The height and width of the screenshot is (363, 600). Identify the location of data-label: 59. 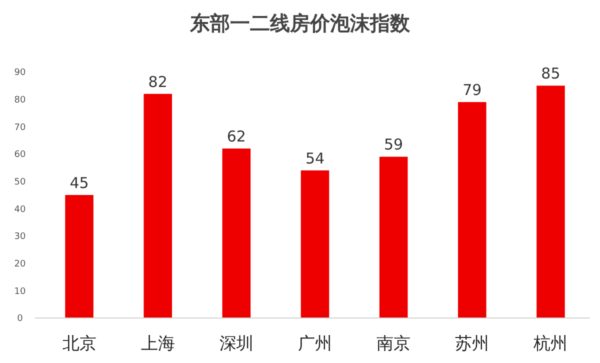
(394, 145).